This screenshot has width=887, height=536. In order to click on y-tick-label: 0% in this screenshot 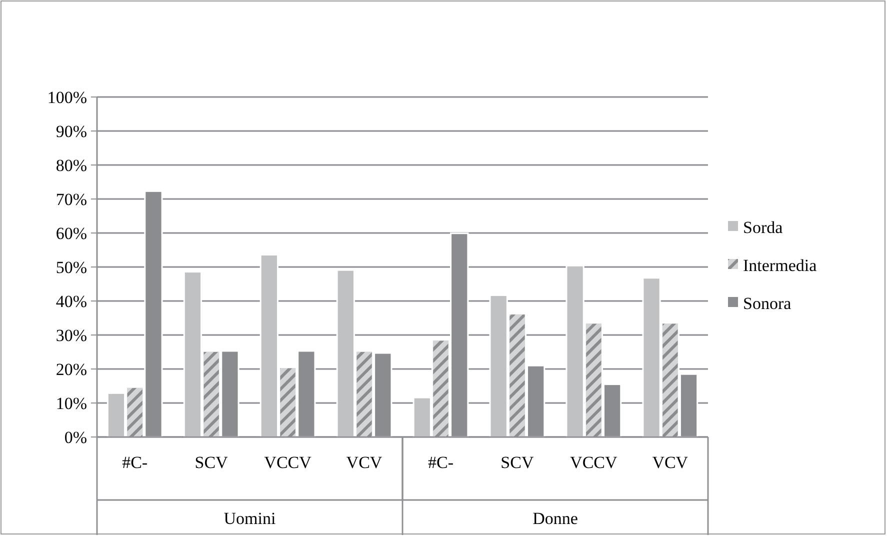, I will do `click(75, 437)`.